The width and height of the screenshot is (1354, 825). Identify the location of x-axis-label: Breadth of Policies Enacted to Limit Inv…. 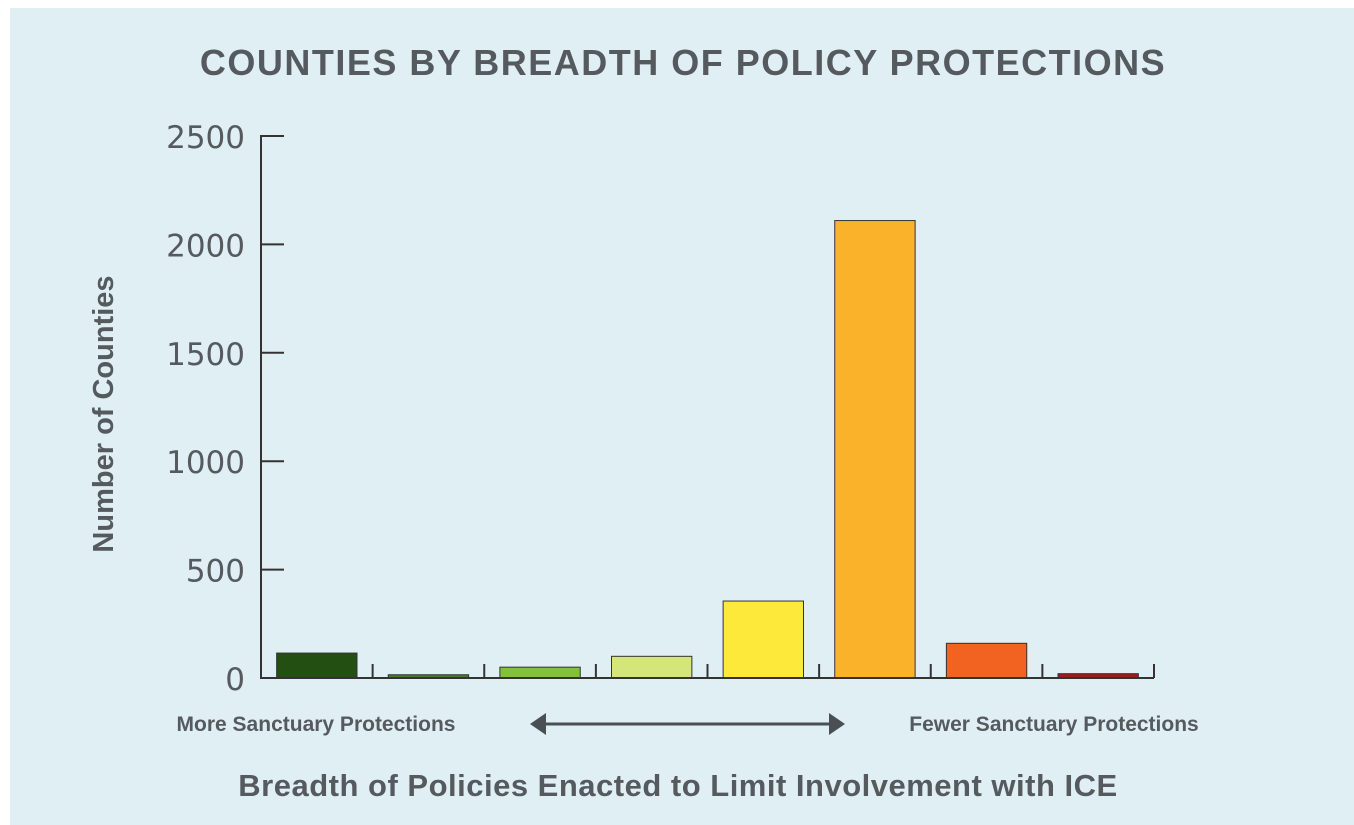
(677, 785).